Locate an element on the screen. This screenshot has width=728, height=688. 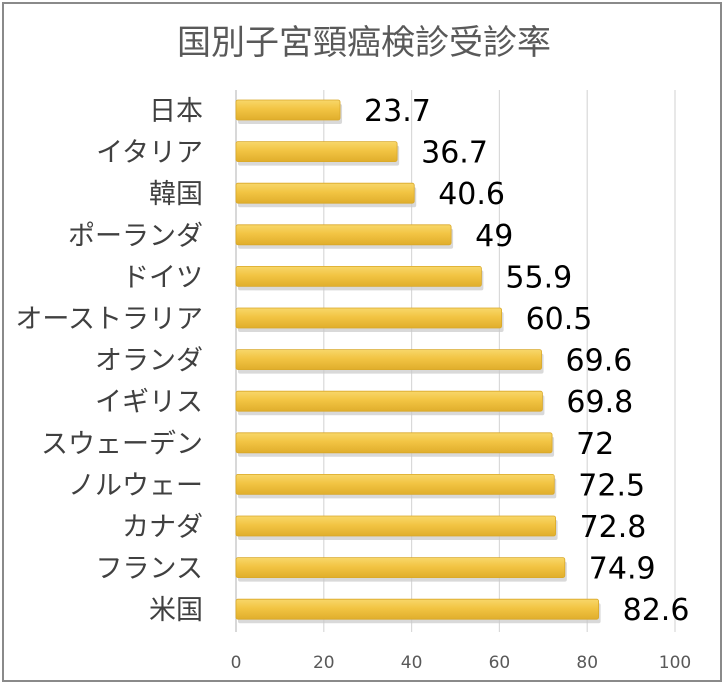
category-label: イギリス is located at coordinates (149, 402).